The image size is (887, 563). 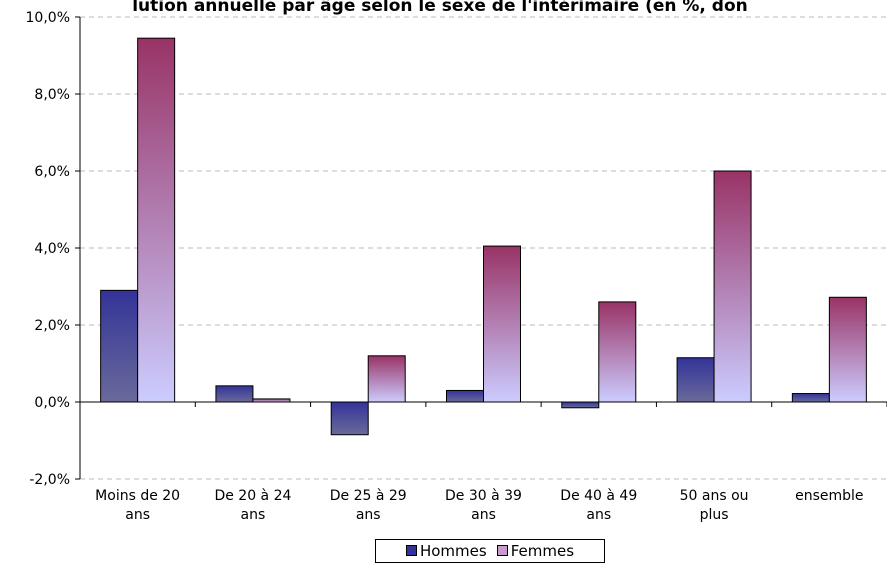 I want to click on legend-item: Hommes, so click(x=446, y=551).